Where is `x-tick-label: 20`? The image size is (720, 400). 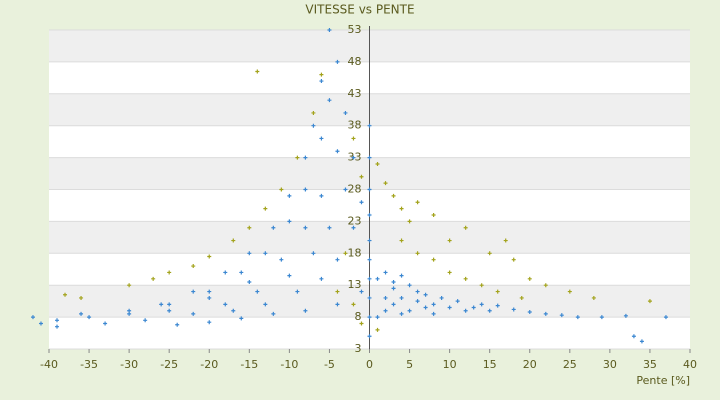
x-tick-label: 20 is located at coordinates (530, 364).